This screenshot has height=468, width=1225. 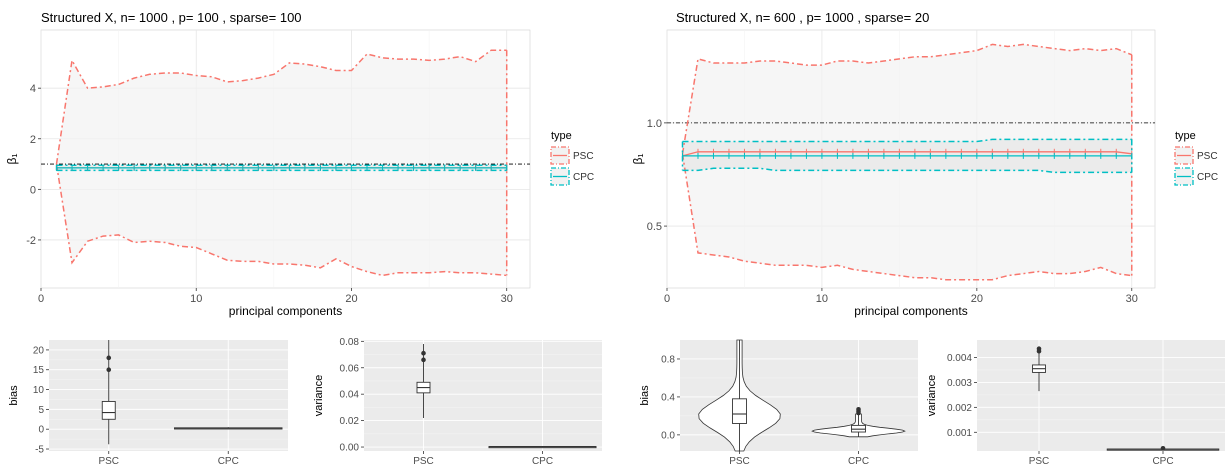 I want to click on psc-mean-line, so click(x=907, y=154).